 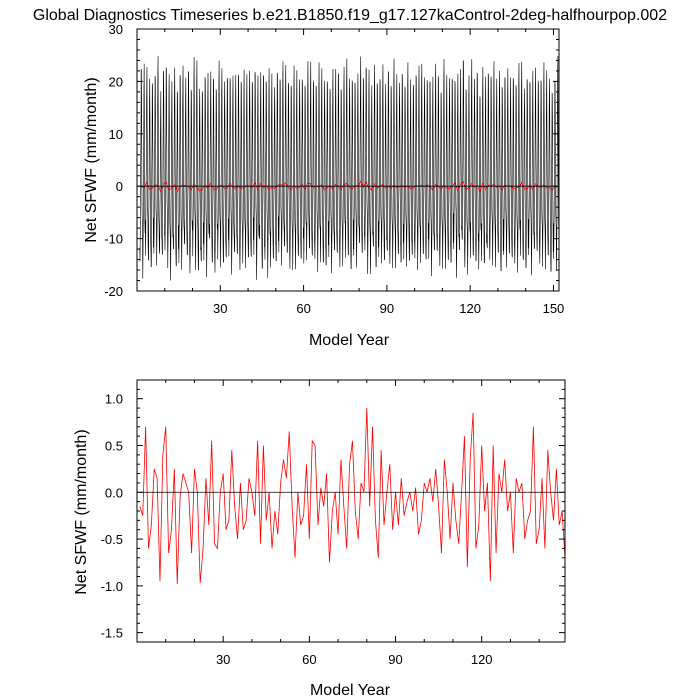 What do you see at coordinates (116, 81) in the screenshot?
I see `top-ytick-label: 20` at bounding box center [116, 81].